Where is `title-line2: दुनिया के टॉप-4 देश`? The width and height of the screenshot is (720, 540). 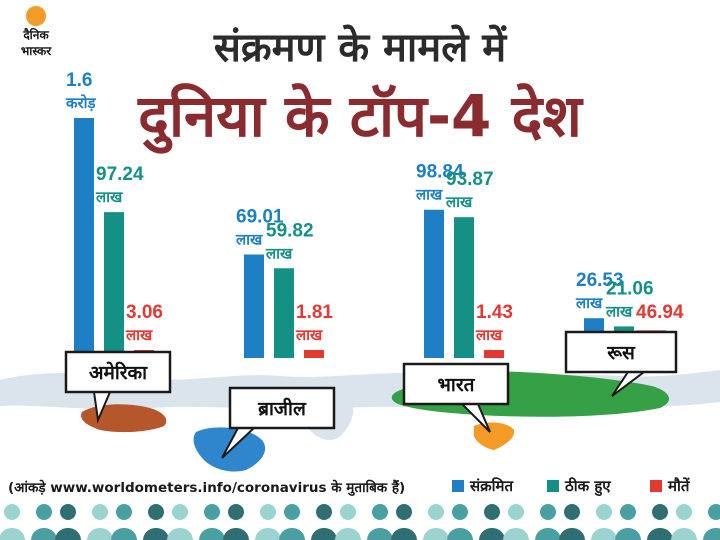 title-line2: दुनिया के टॉप-4 देश is located at coordinates (360, 116).